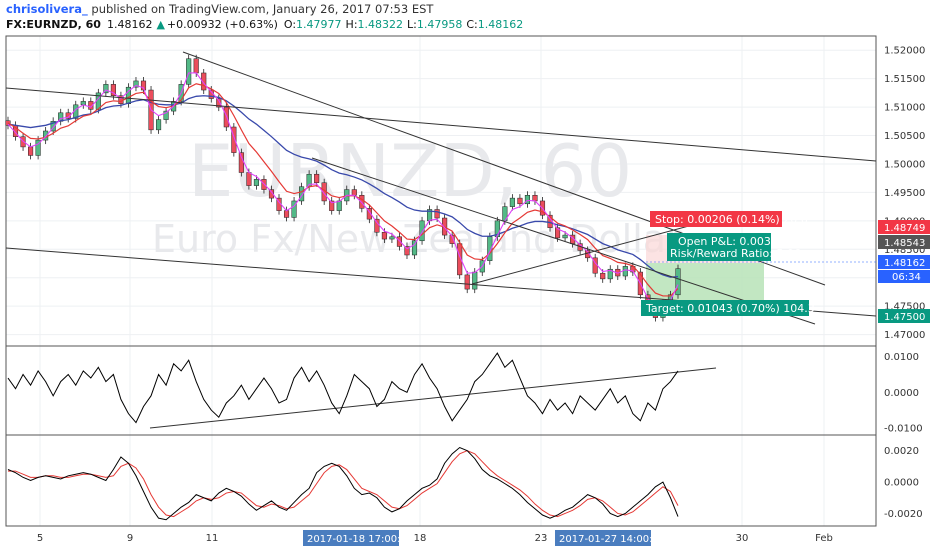 The width and height of the screenshot is (932, 554). Describe the element at coordinates (904, 276) in the screenshot. I see `badge-countdown-bg` at that location.